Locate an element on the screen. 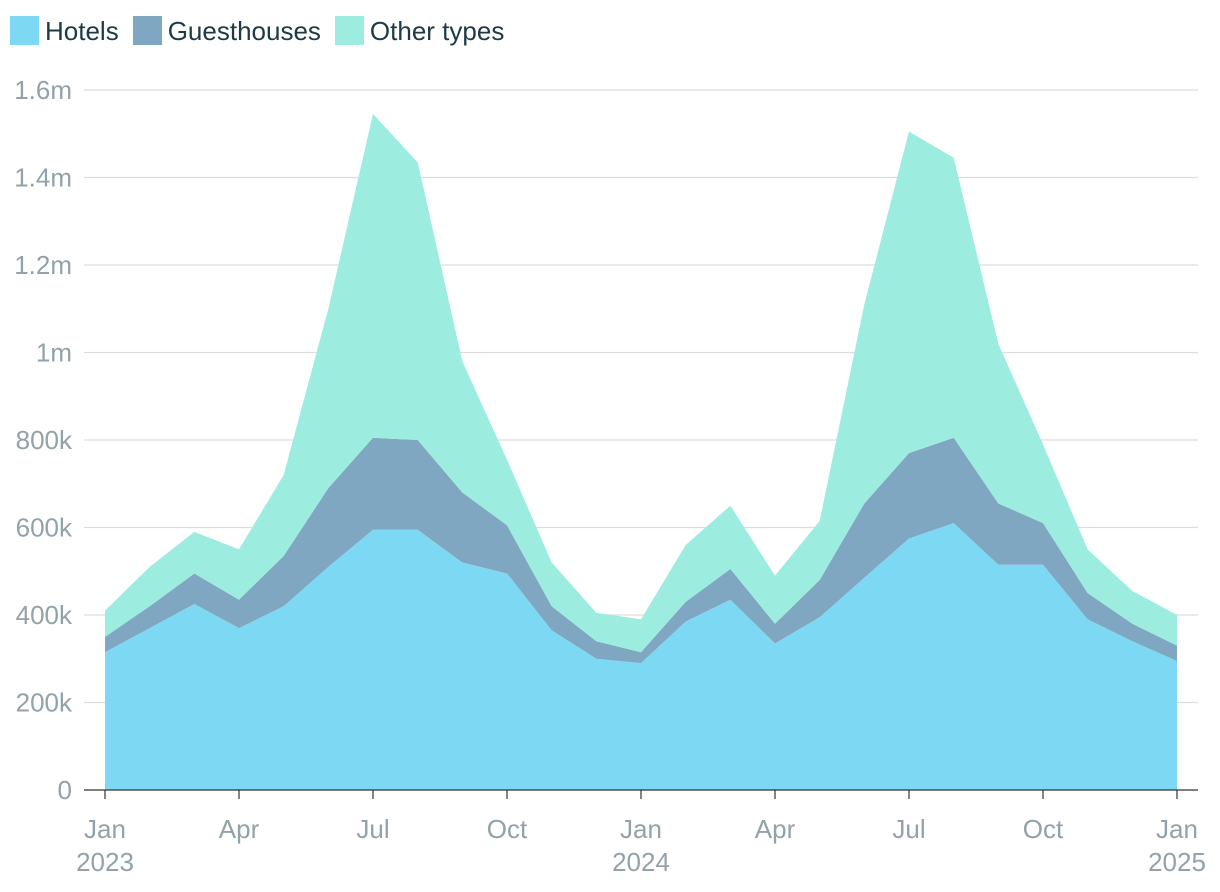 Image resolution: width=1220 pixels, height=892 pixels. chart-legend: Hotels Guesthouses Other types is located at coordinates (257, 30).